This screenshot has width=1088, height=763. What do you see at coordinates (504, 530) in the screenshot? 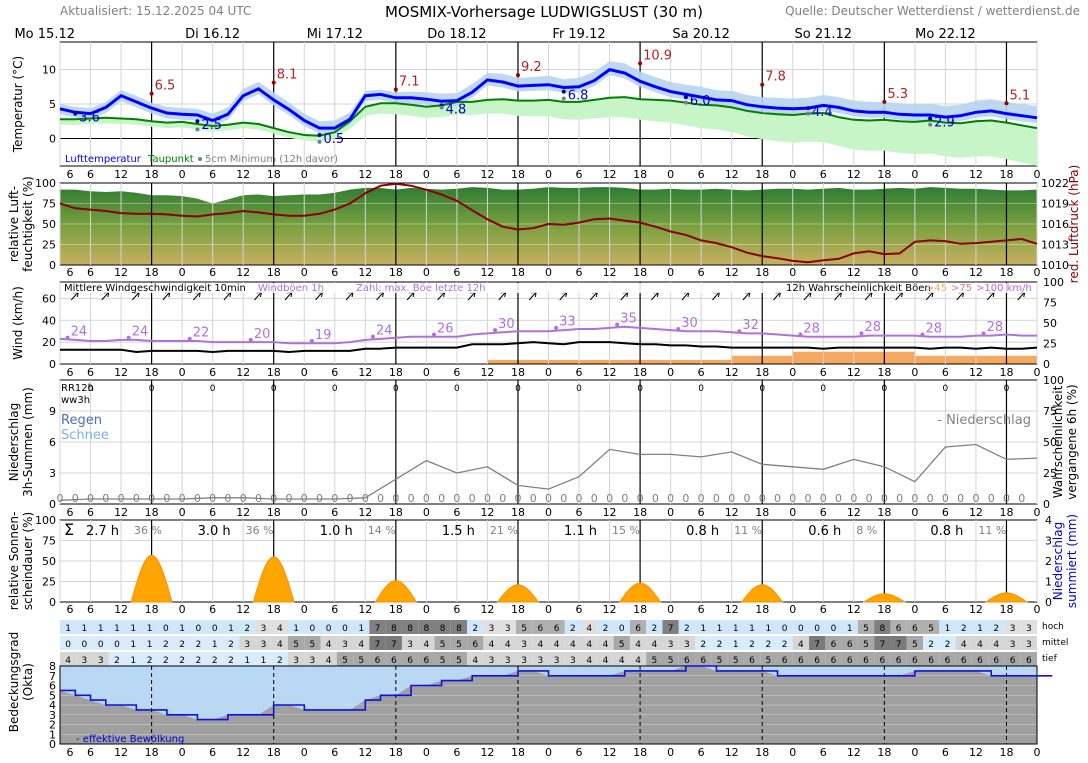
I see `sun-pct: 21 %` at bounding box center [504, 530].